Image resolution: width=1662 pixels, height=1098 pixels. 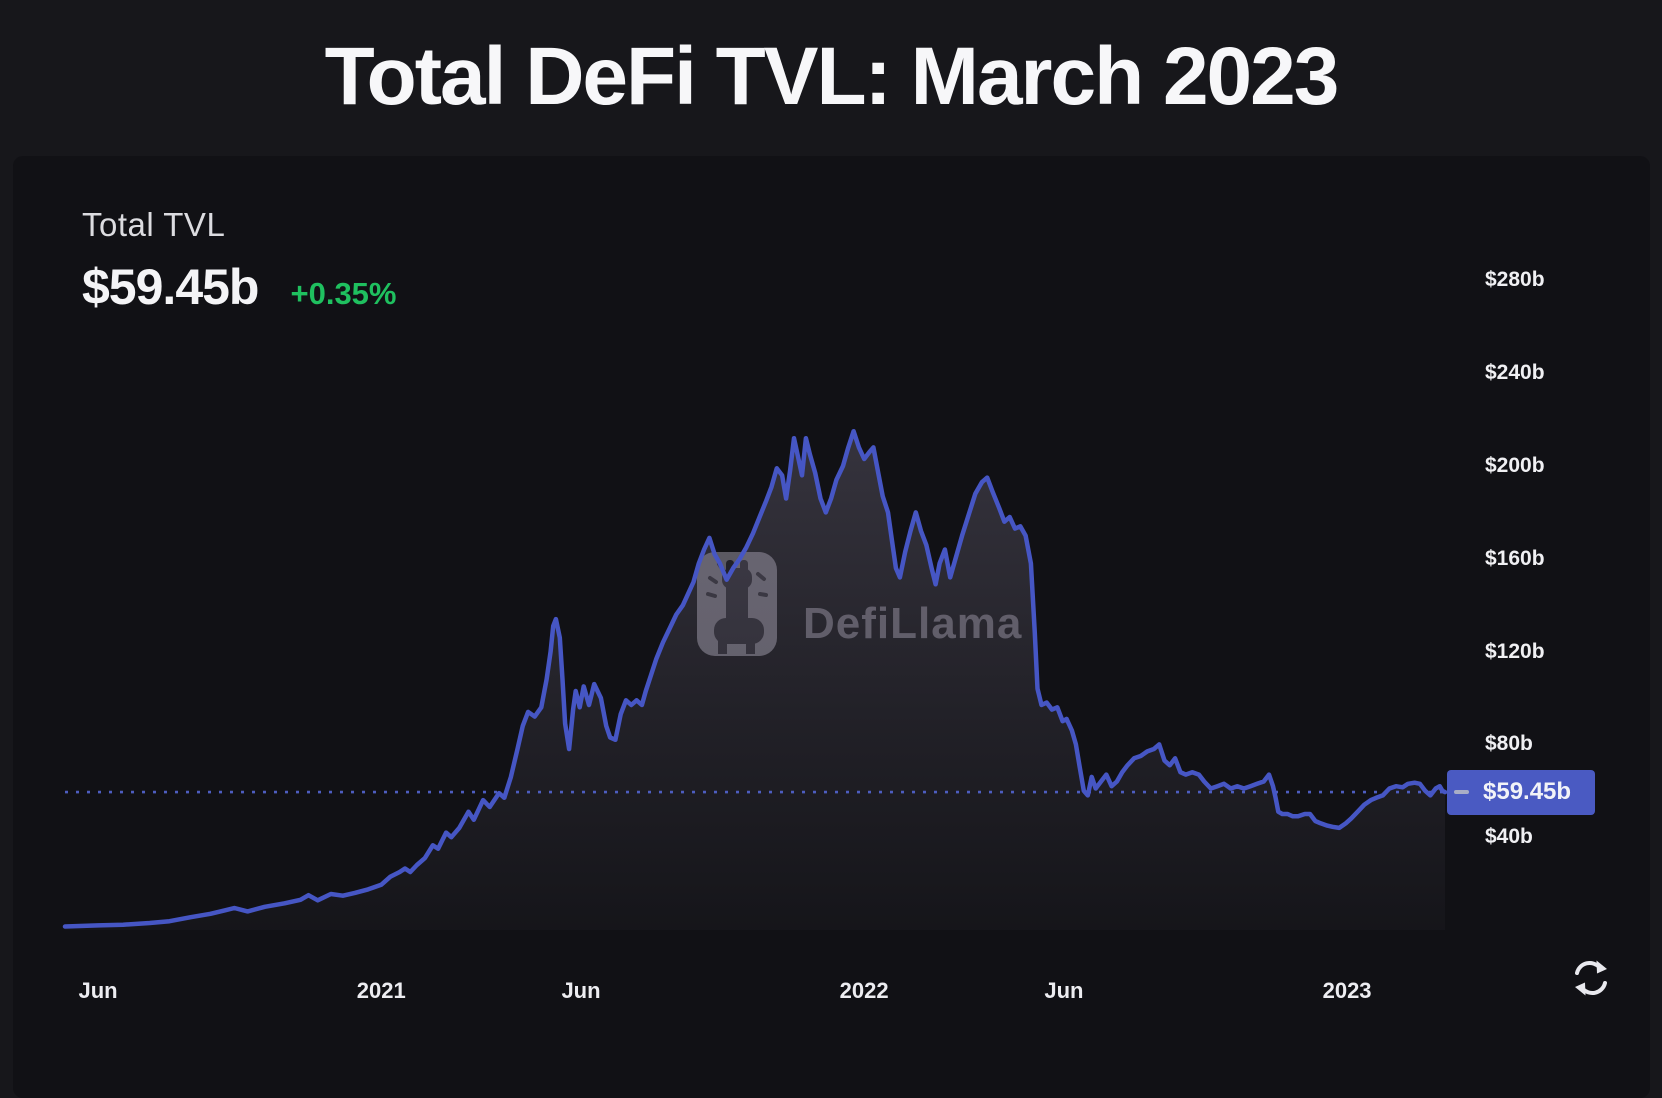 I want to click on x-axis-label: 2023, so click(x=1347, y=990).